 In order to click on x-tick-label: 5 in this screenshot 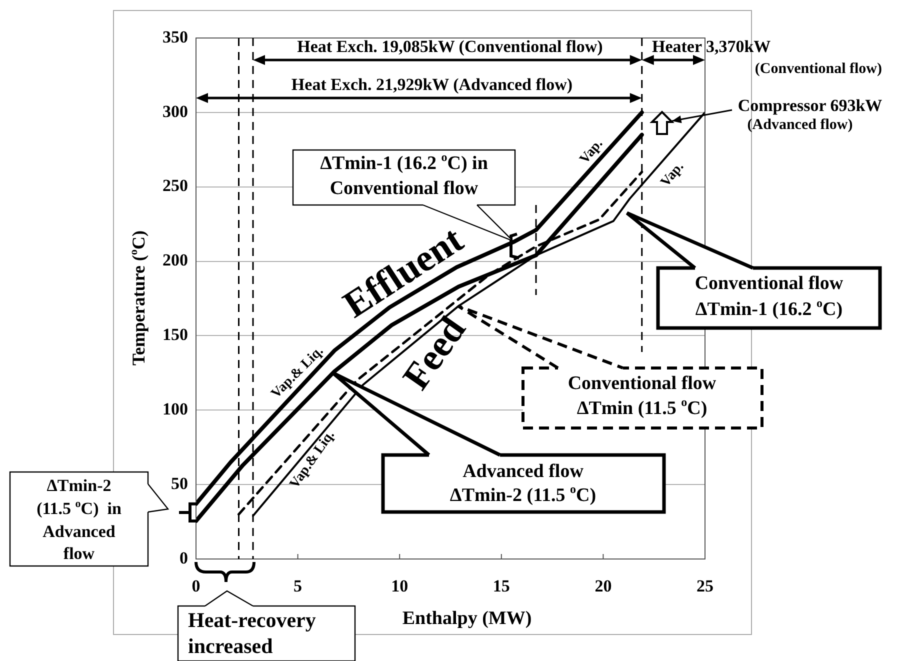, I will do `click(298, 586)`.